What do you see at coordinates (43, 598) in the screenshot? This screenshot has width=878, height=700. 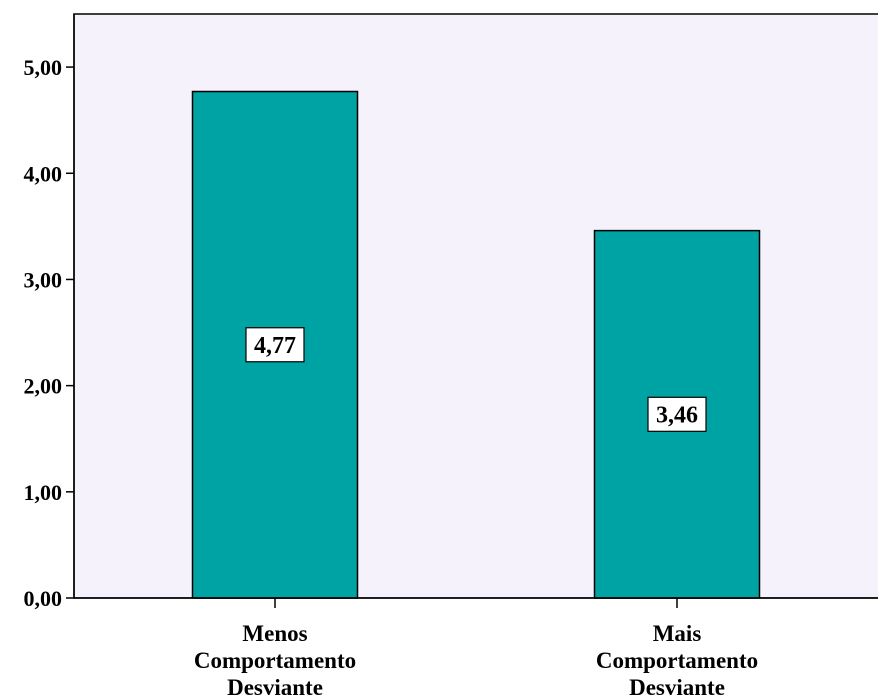 I see `y-tick-label: 0,00` at bounding box center [43, 598].